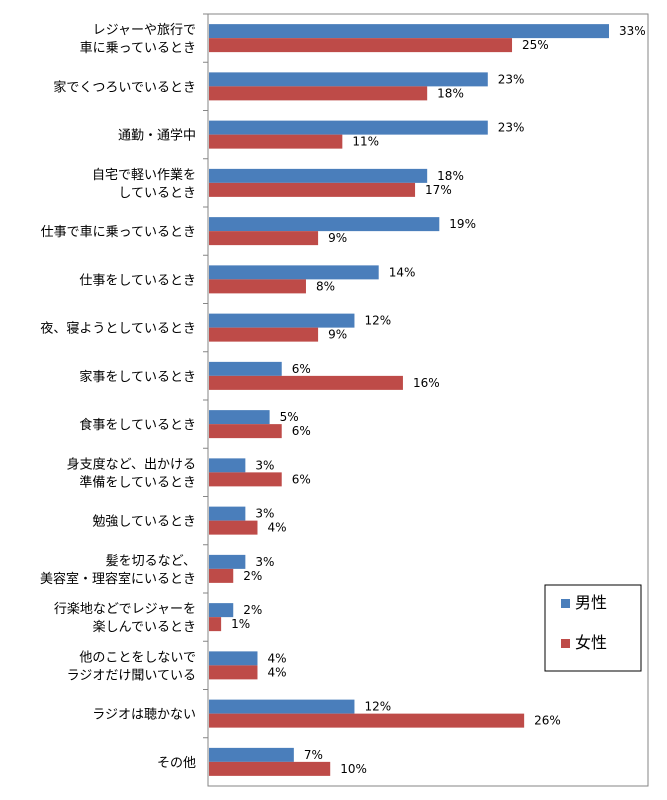 The width and height of the screenshot is (667, 800). What do you see at coordinates (535, 45) in the screenshot?
I see `data-label: 25%` at bounding box center [535, 45].